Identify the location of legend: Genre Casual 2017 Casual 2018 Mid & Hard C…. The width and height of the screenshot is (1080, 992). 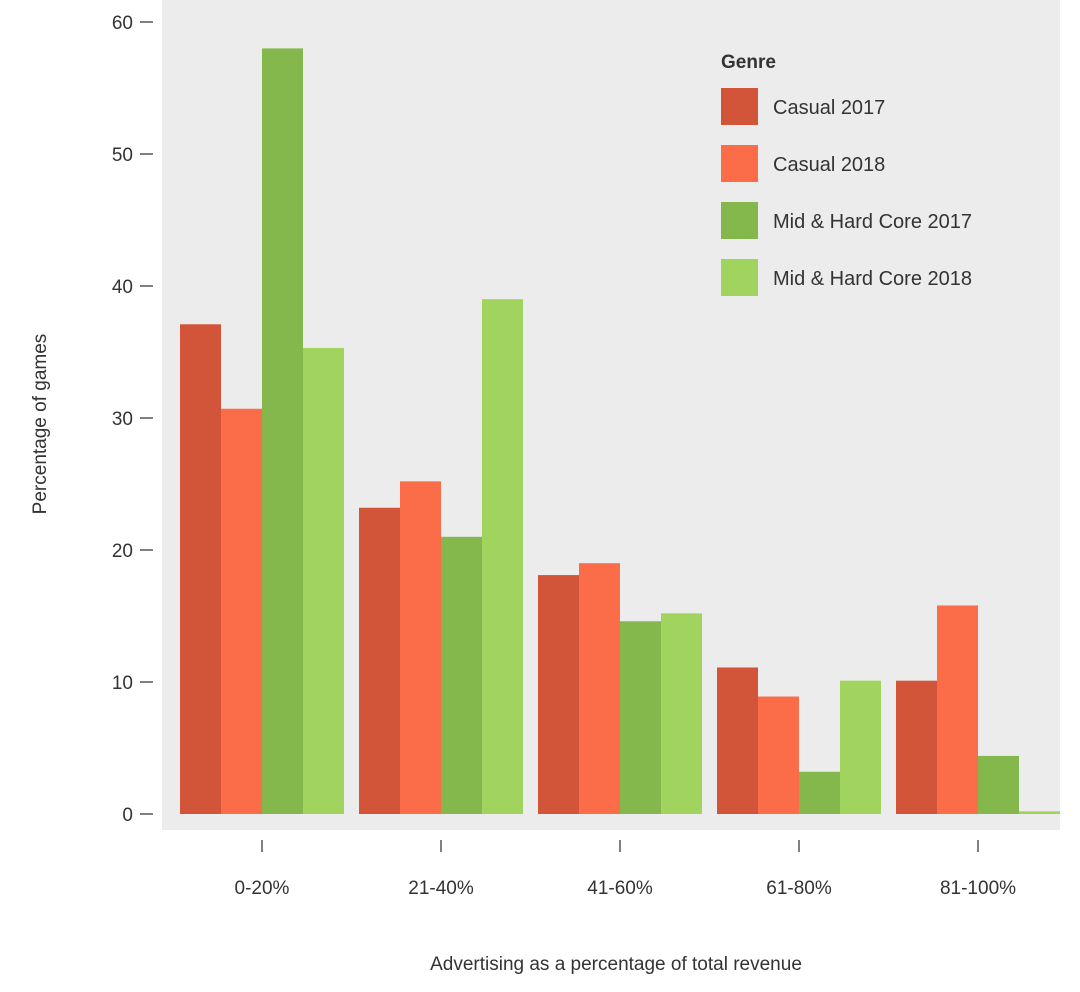
(846, 174).